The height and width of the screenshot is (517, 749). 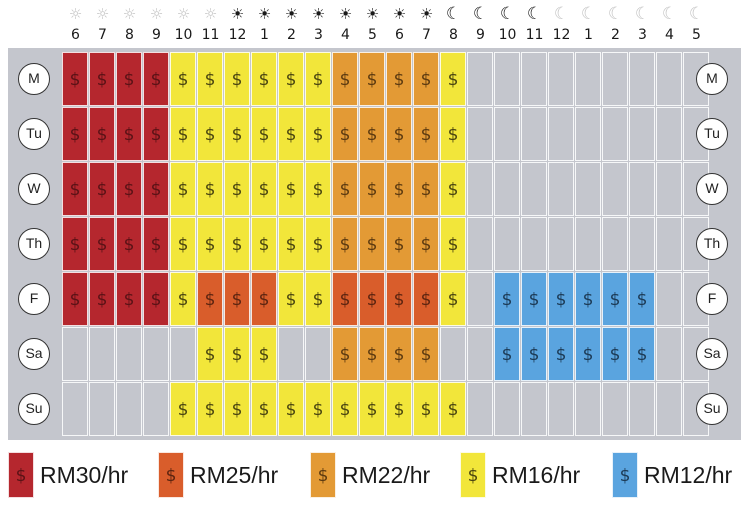 What do you see at coordinates (318, 24) in the screenshot?
I see `hour-column: ☀ 3` at bounding box center [318, 24].